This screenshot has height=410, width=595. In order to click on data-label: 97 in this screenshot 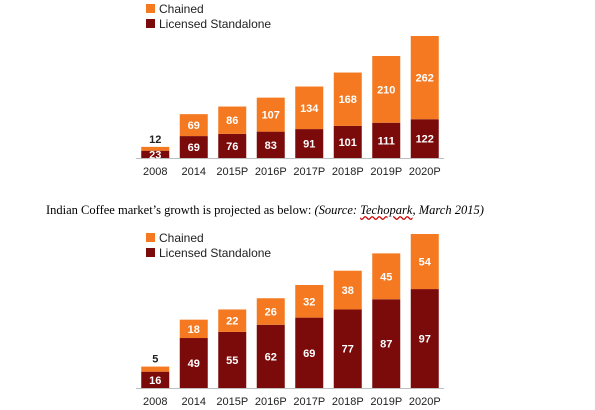, I will do `click(425, 340)`.